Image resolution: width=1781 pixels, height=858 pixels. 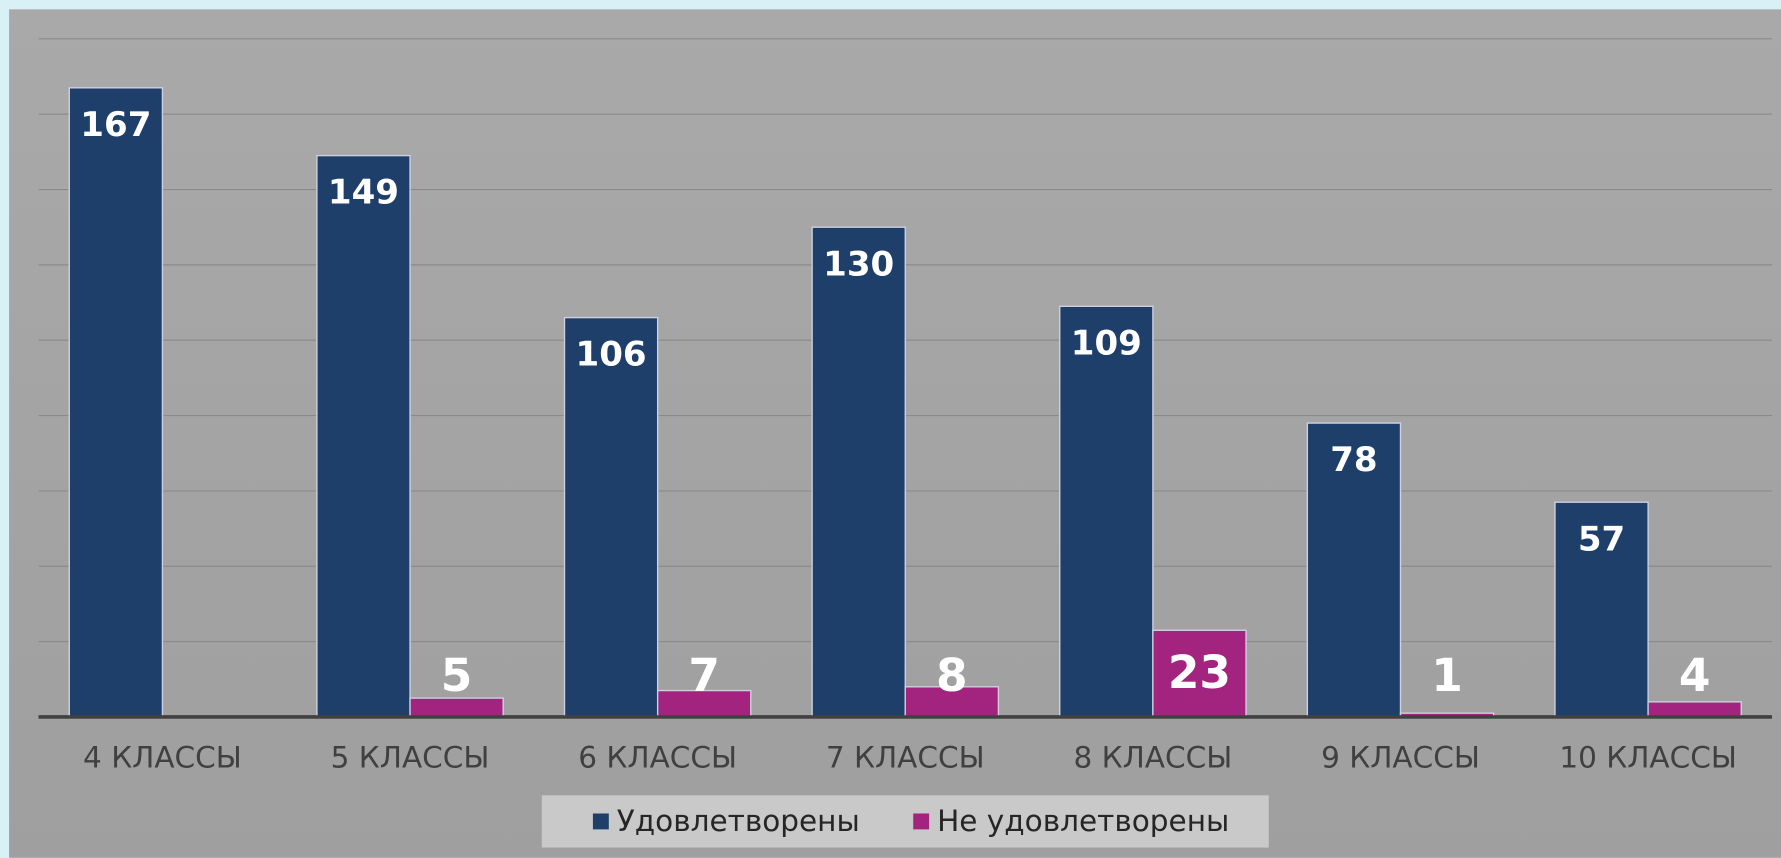 What do you see at coordinates (1400, 757) in the screenshot?
I see `x-tick-label: 9 КЛАССЫ` at bounding box center [1400, 757].